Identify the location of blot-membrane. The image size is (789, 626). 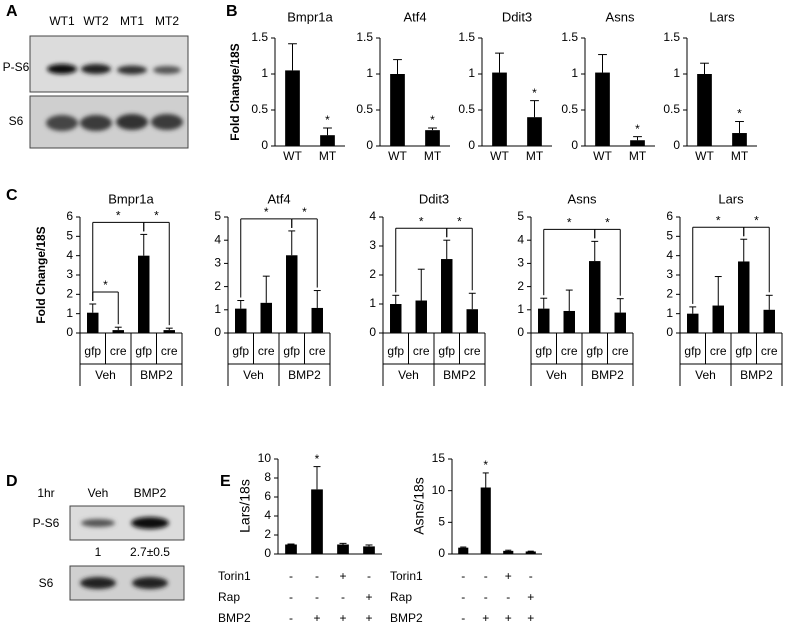
(109, 64).